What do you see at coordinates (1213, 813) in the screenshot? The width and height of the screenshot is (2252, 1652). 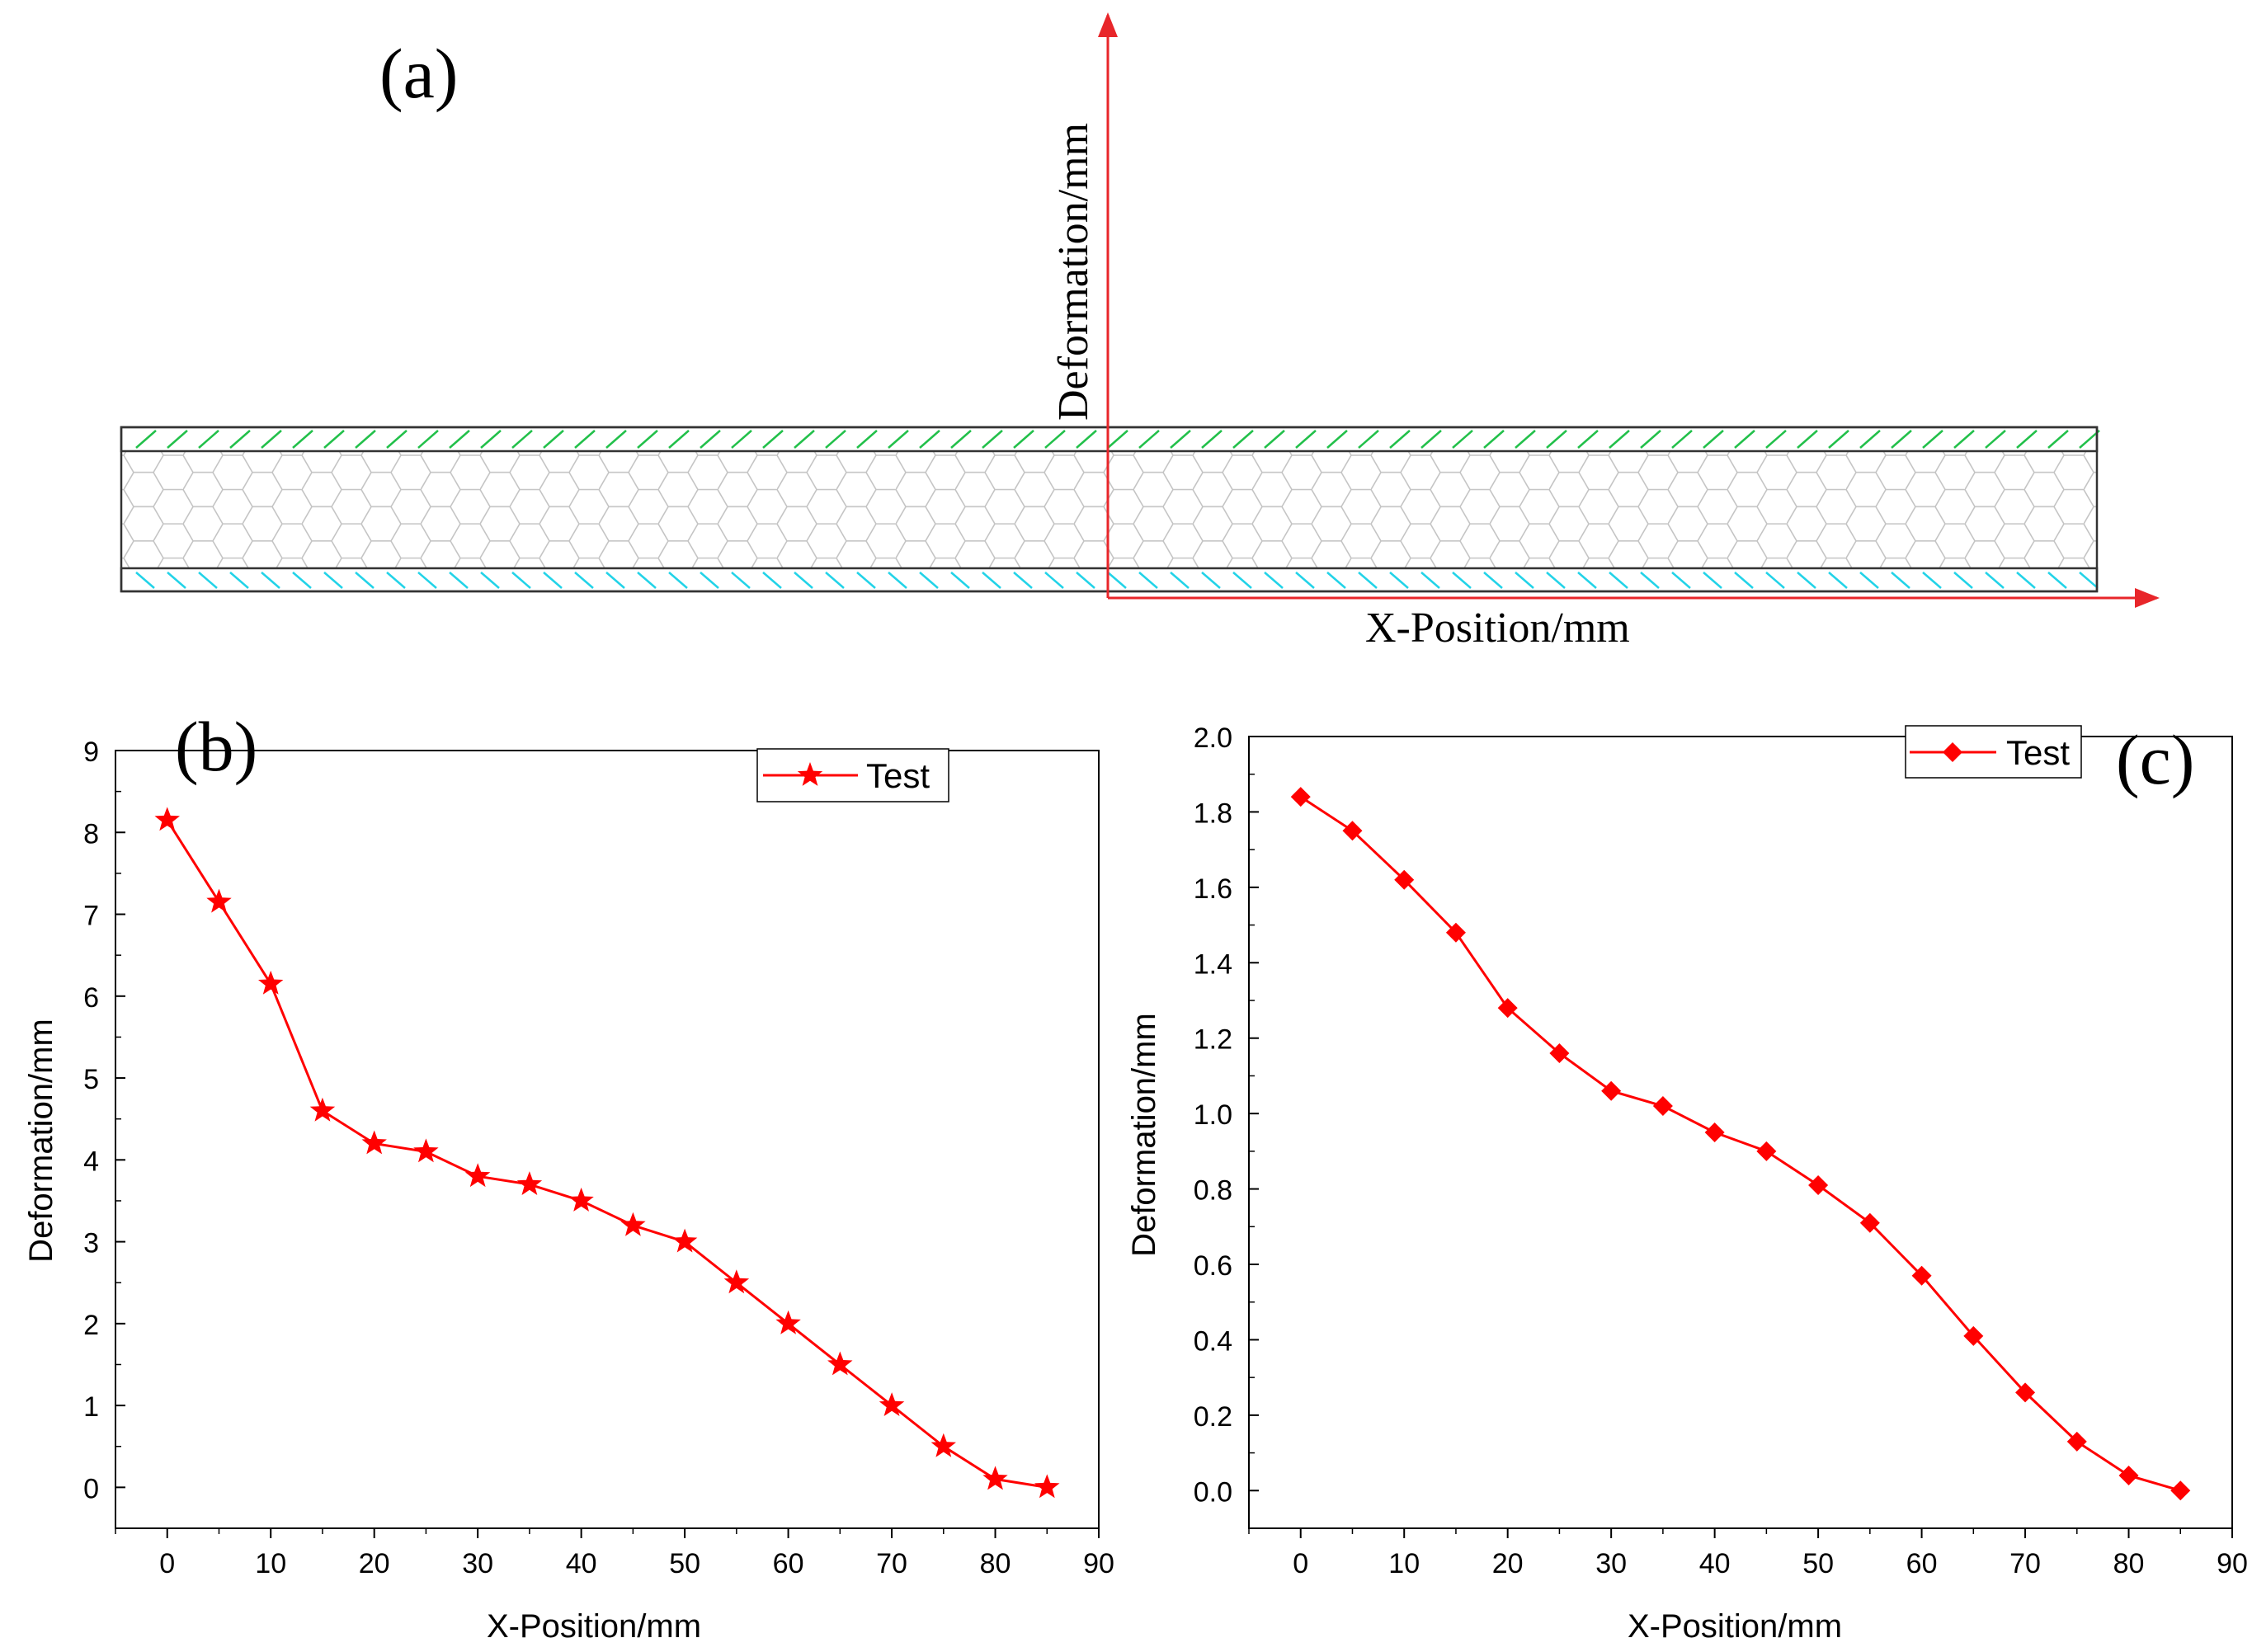 I see `y-tick-label: 1.8` at bounding box center [1213, 813].